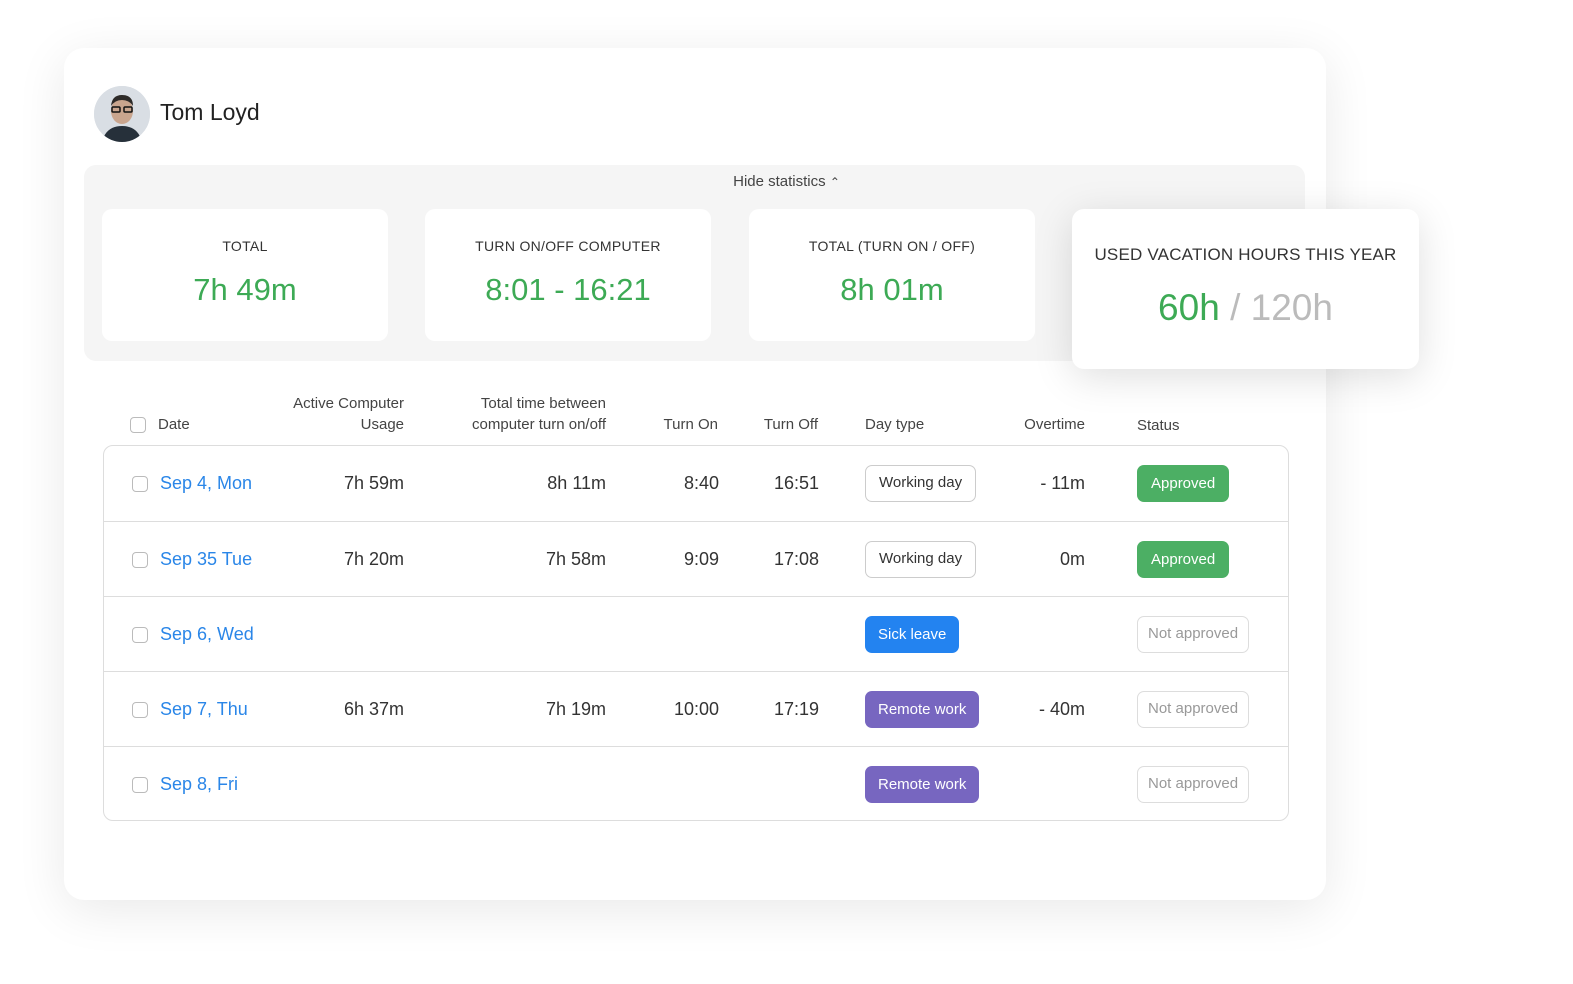 The width and height of the screenshot is (1573, 984). What do you see at coordinates (1245, 254) in the screenshot?
I see `vacation-label: USED VACATION HOURS THIS YEAR` at bounding box center [1245, 254].